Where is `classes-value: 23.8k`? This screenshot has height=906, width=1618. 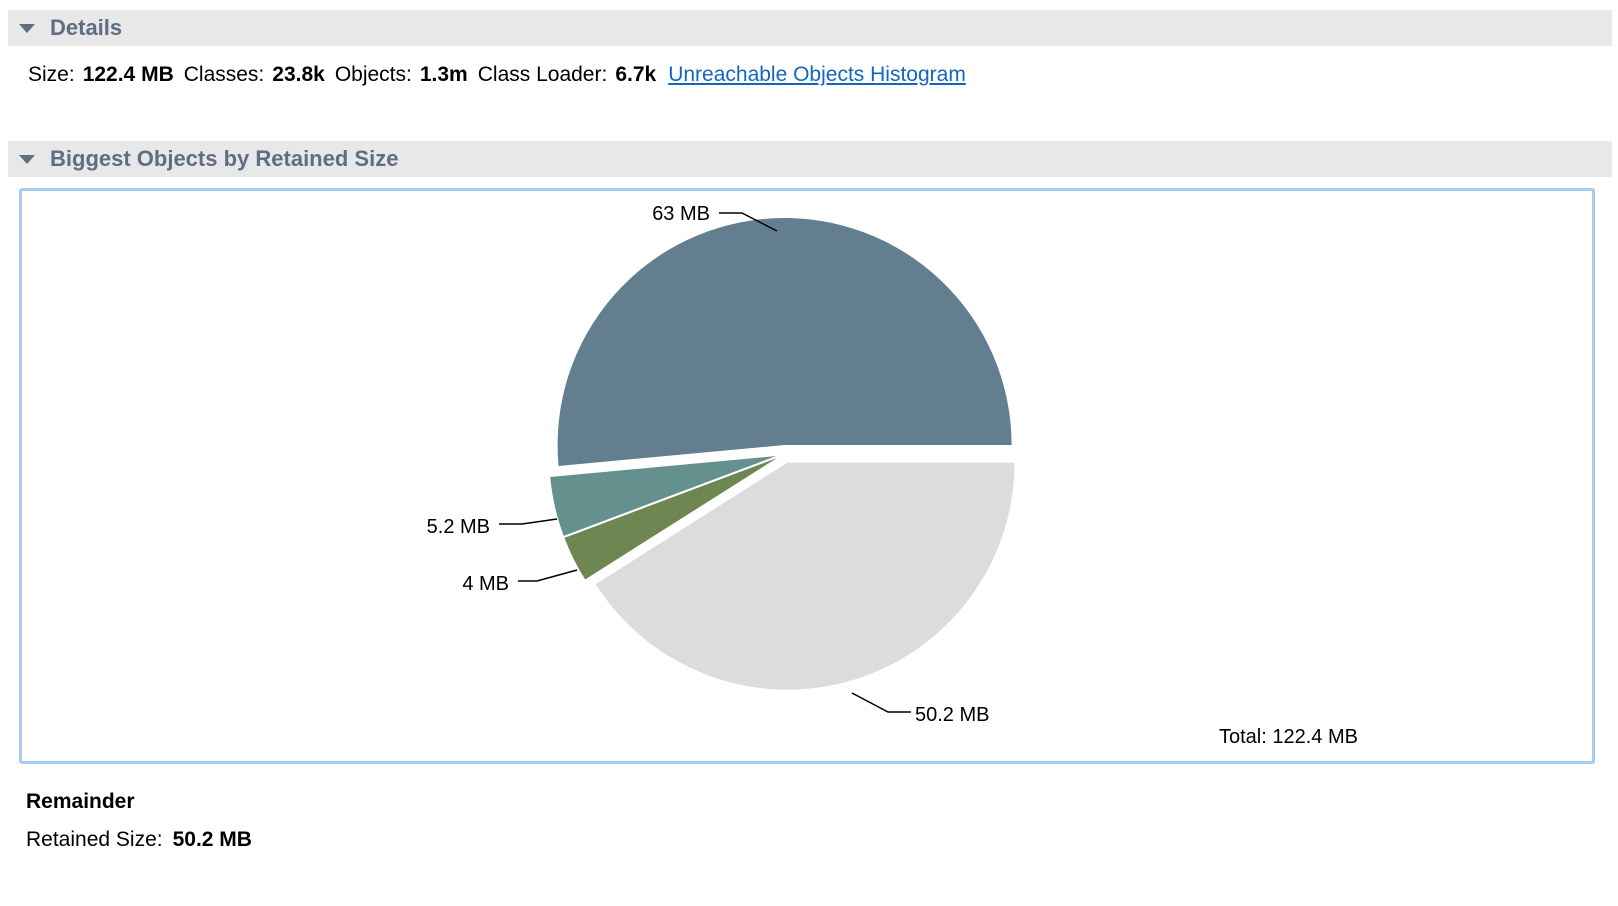 classes-value: 23.8k is located at coordinates (298, 74).